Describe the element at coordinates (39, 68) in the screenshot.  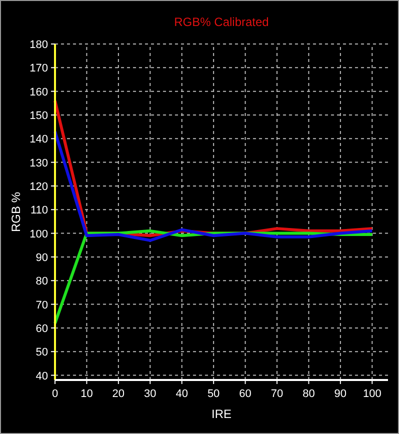
I see `y-tick-label: 170` at that location.